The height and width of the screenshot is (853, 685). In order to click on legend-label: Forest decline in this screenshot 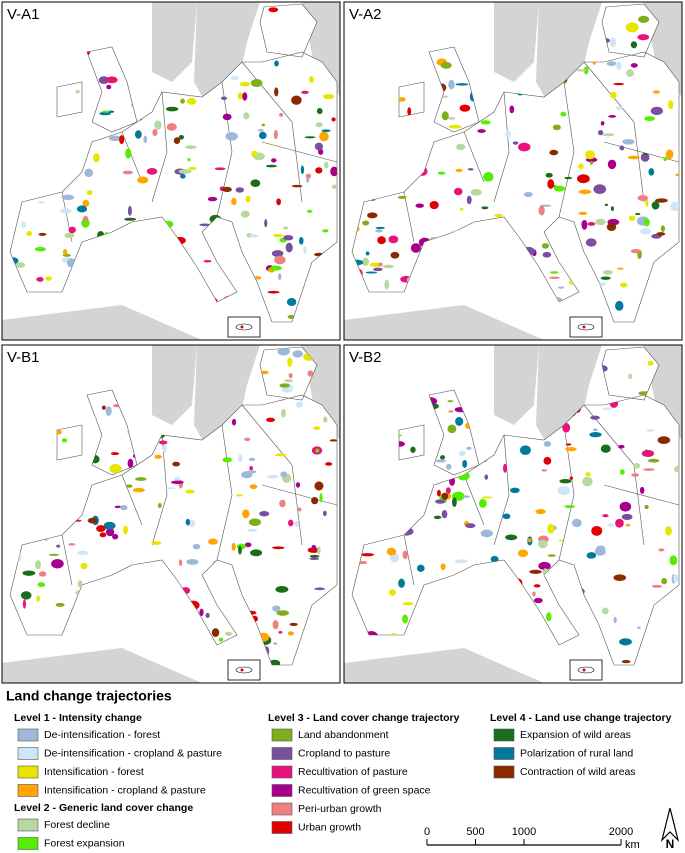, I will do `click(77, 825)`.